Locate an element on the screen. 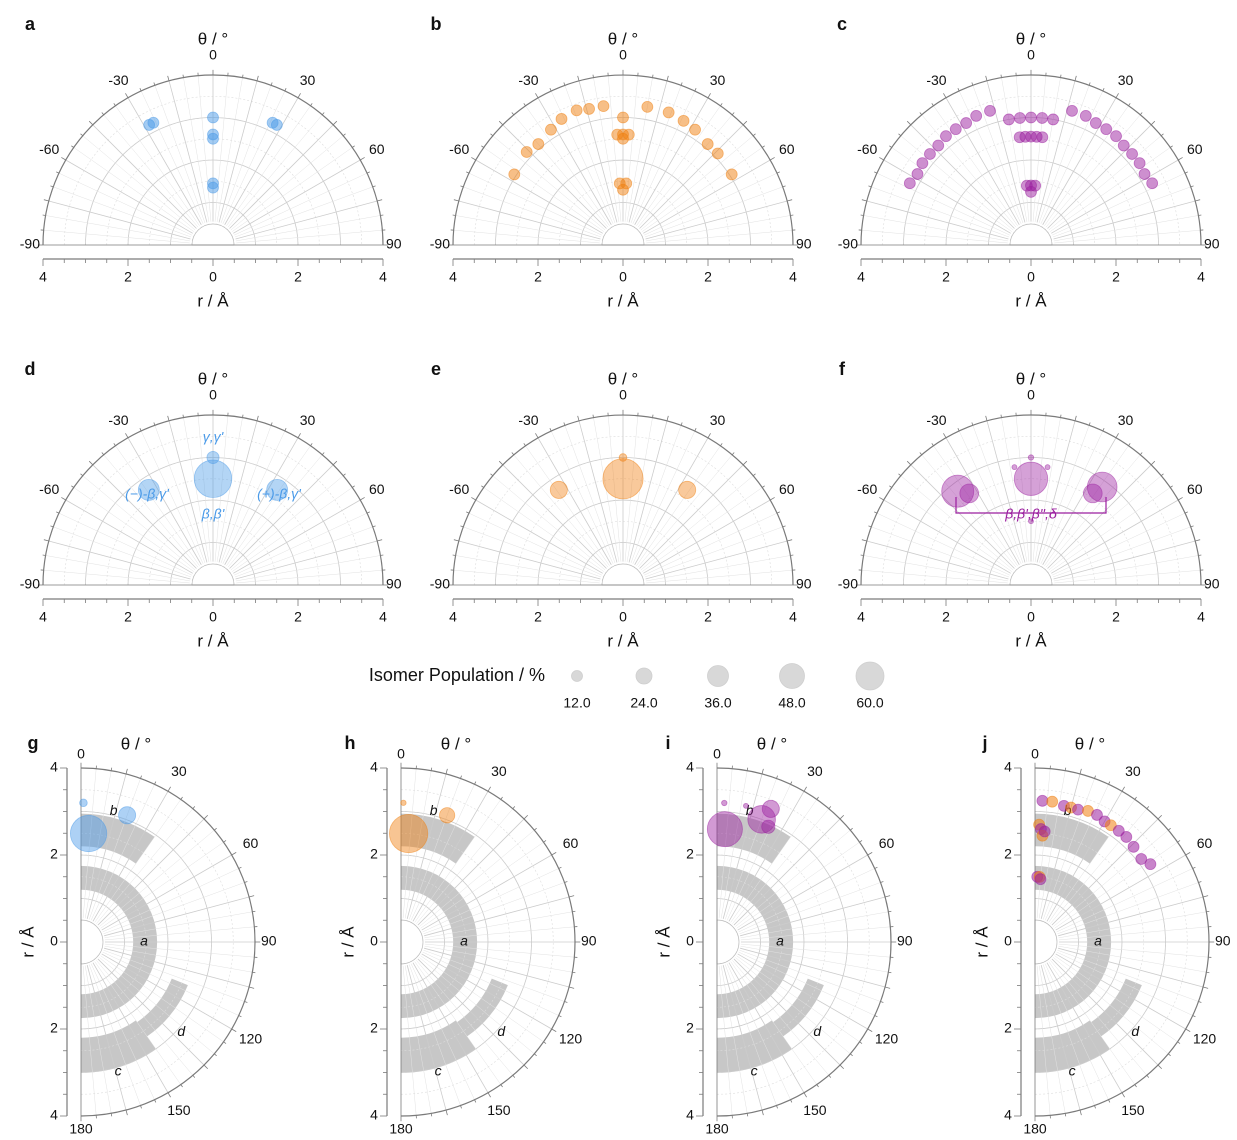  theta-tick-label: 180 is located at coordinates (401, 1129).